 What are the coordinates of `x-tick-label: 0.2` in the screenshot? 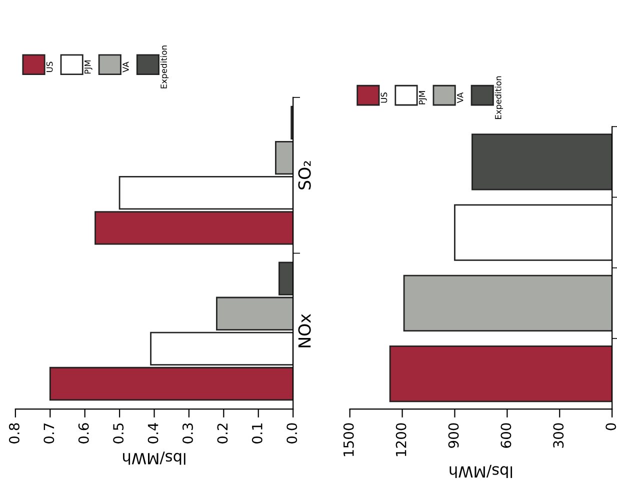 It's located at (222, 434).